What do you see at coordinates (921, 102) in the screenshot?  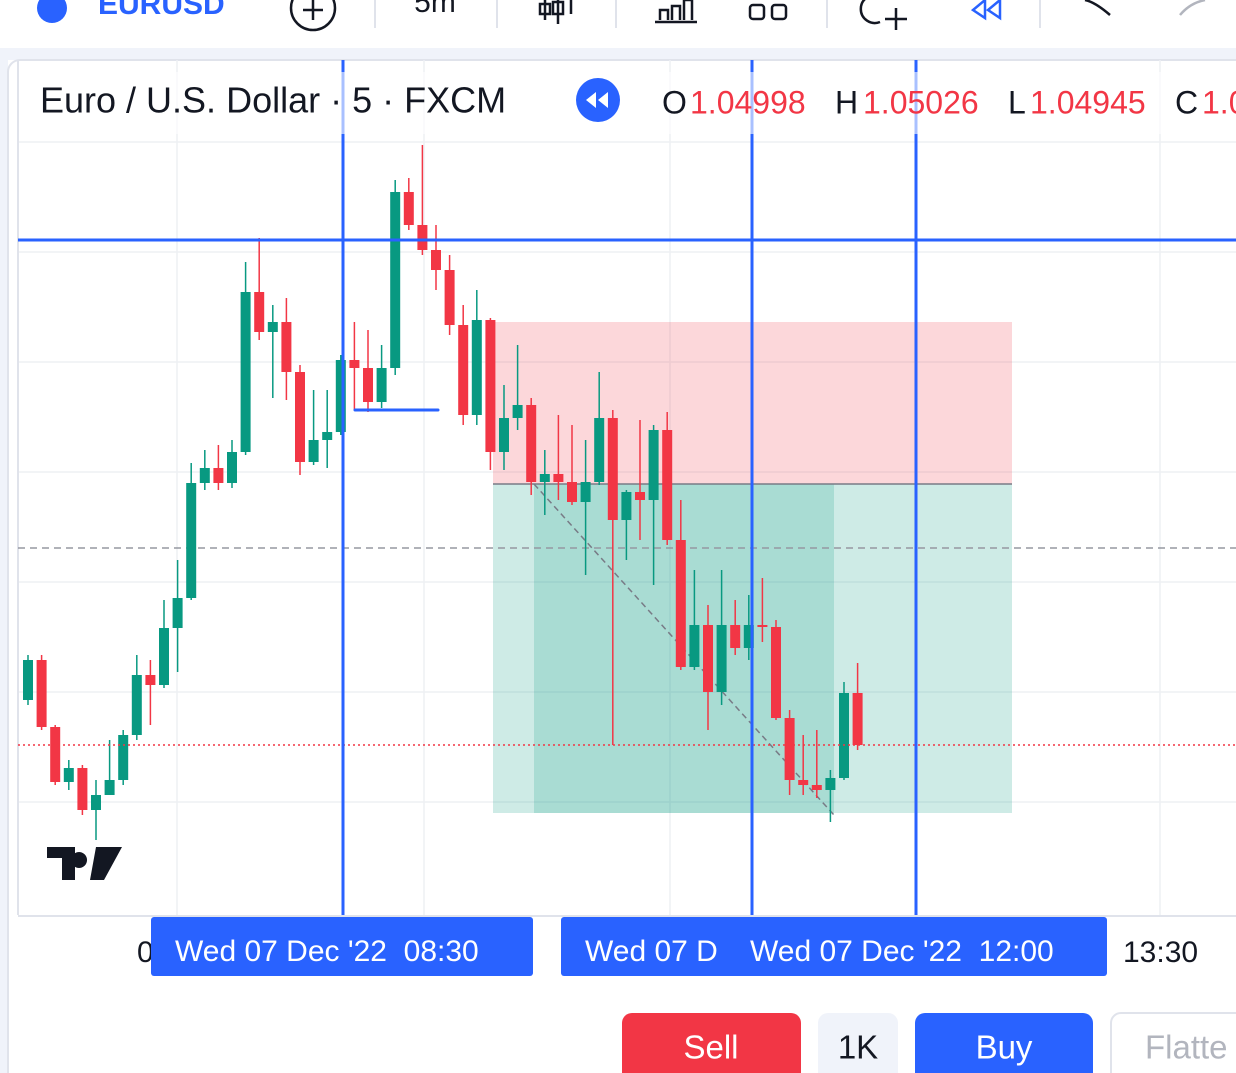 I see `ohlc-value: 1.05026` at bounding box center [921, 102].